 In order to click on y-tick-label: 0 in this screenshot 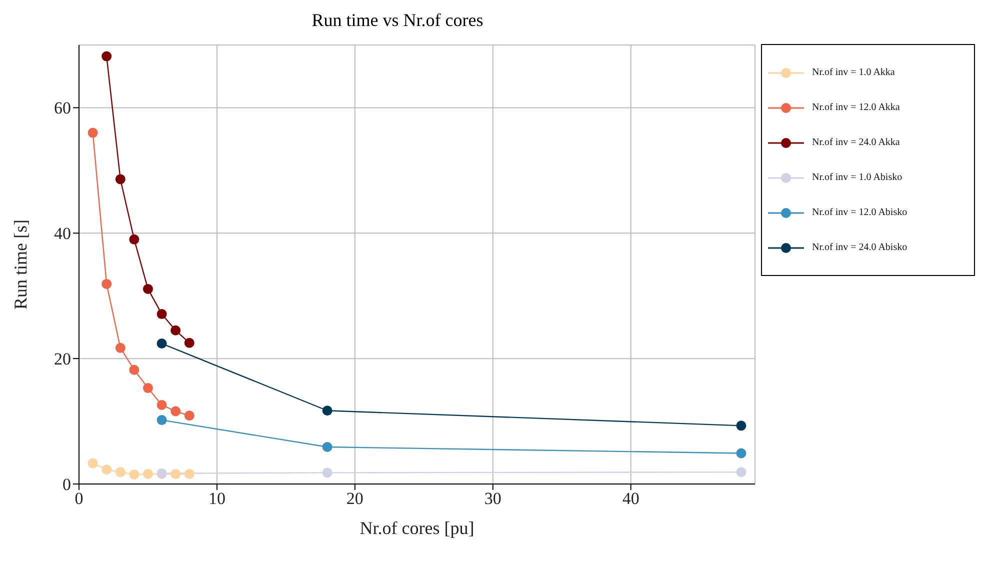, I will do `click(66, 484)`.